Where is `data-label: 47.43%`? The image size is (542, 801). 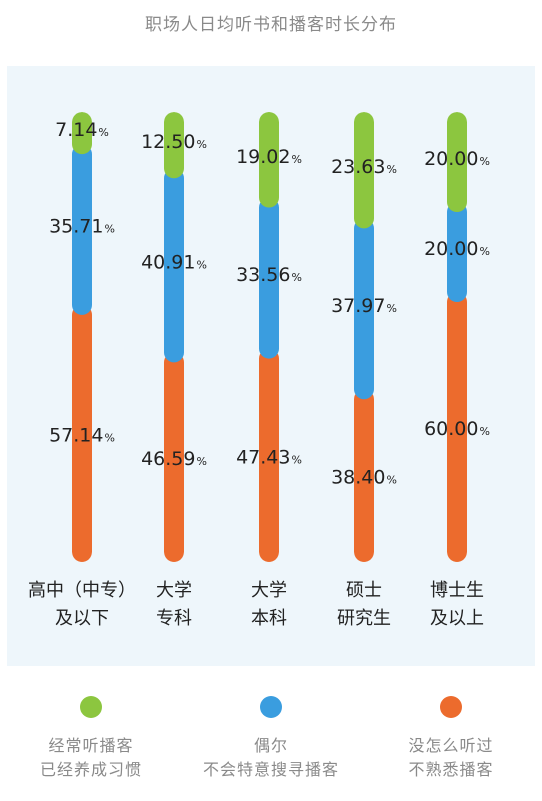
data-label: 47.43% is located at coordinates (269, 457).